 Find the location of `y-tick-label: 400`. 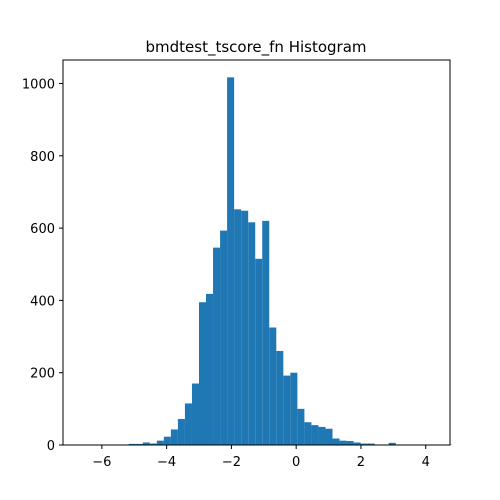

y-tick-label: 400 is located at coordinates (42, 301).